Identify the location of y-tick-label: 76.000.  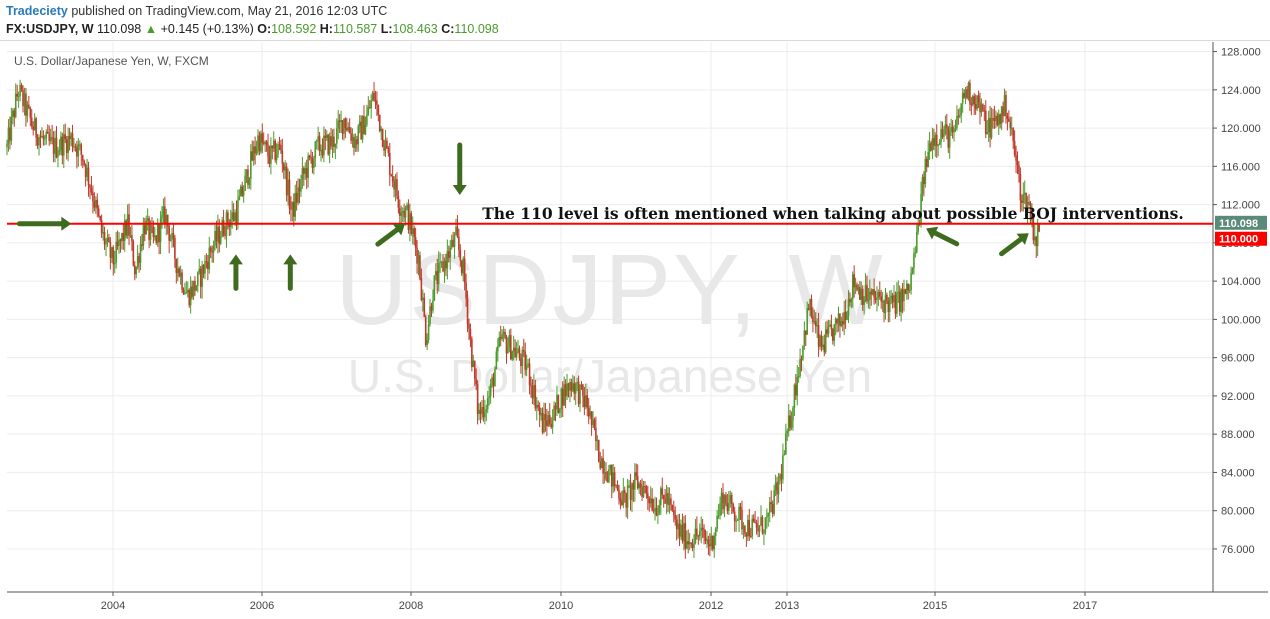
(1238, 550).